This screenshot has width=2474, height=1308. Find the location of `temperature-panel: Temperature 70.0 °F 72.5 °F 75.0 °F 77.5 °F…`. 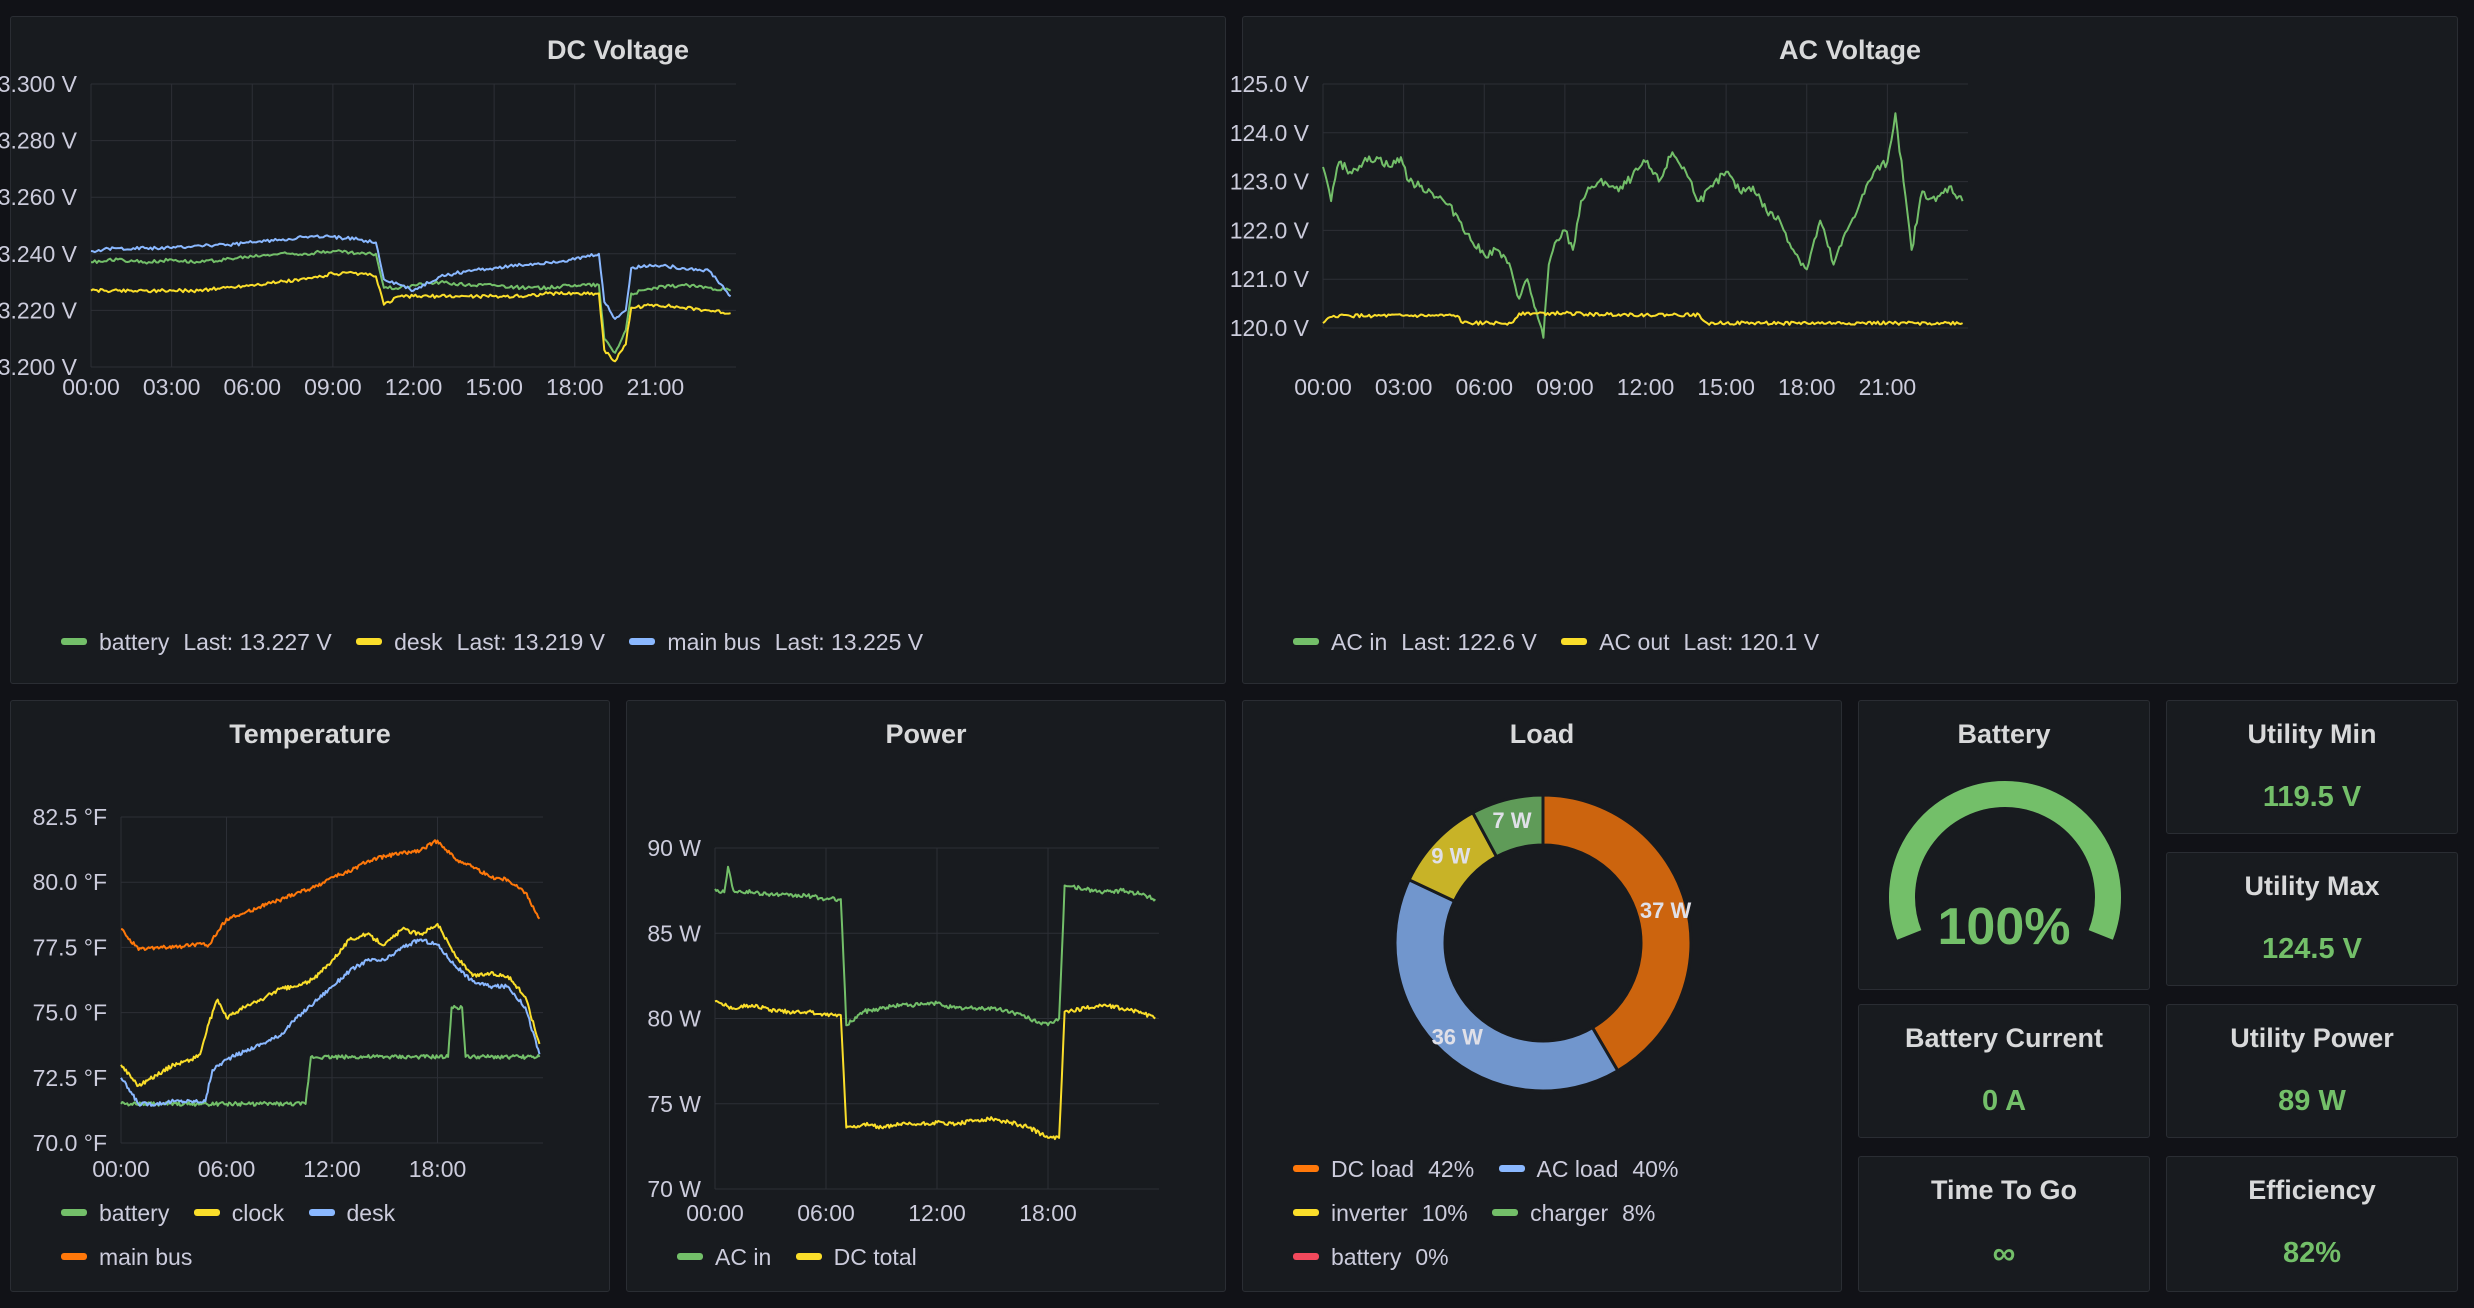

temperature-panel: Temperature 70.0 °F 72.5 °F 75.0 °F 77.5 °F… is located at coordinates (310, 996).